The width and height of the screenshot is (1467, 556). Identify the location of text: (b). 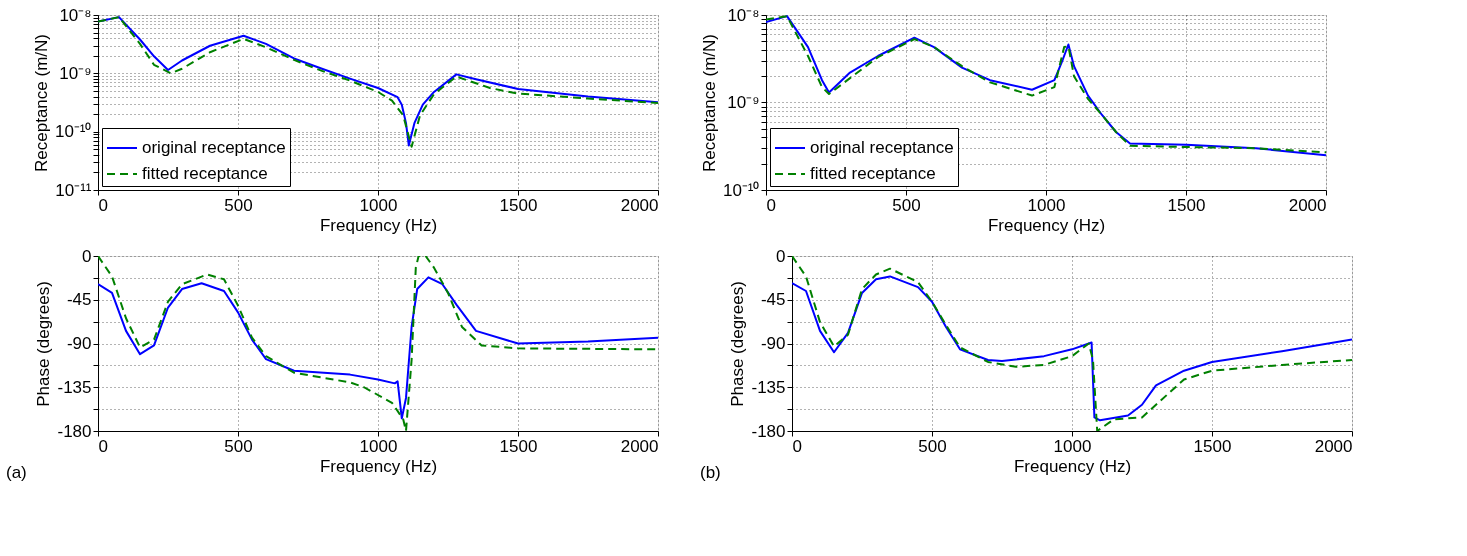
(710, 472).